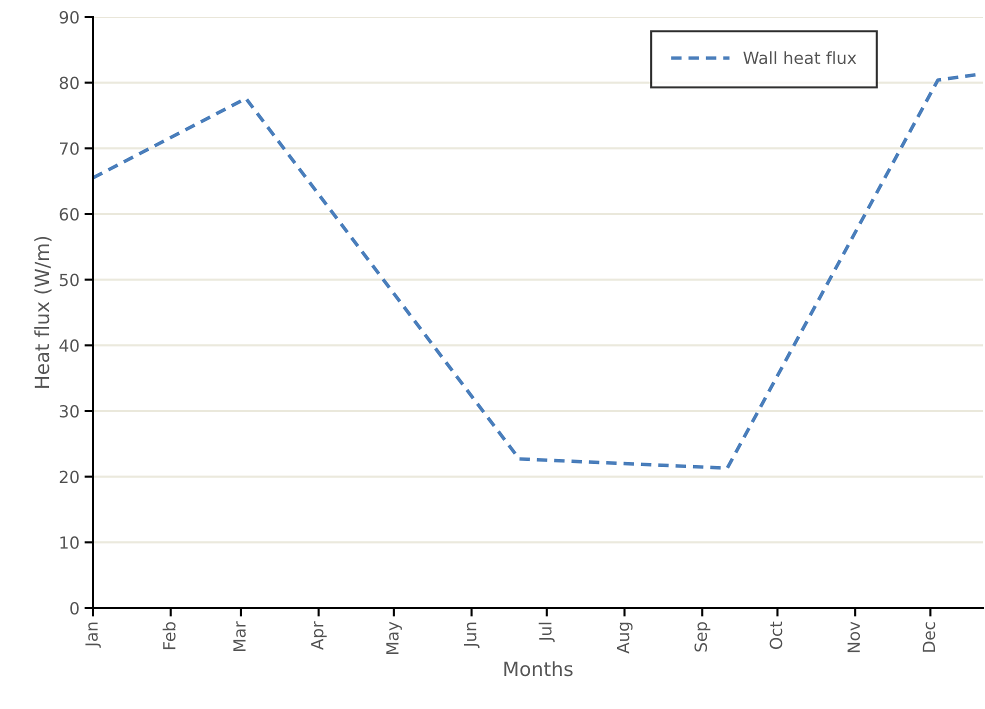  Describe the element at coordinates (239, 636) in the screenshot. I see `x-tick-label: Mar` at that location.